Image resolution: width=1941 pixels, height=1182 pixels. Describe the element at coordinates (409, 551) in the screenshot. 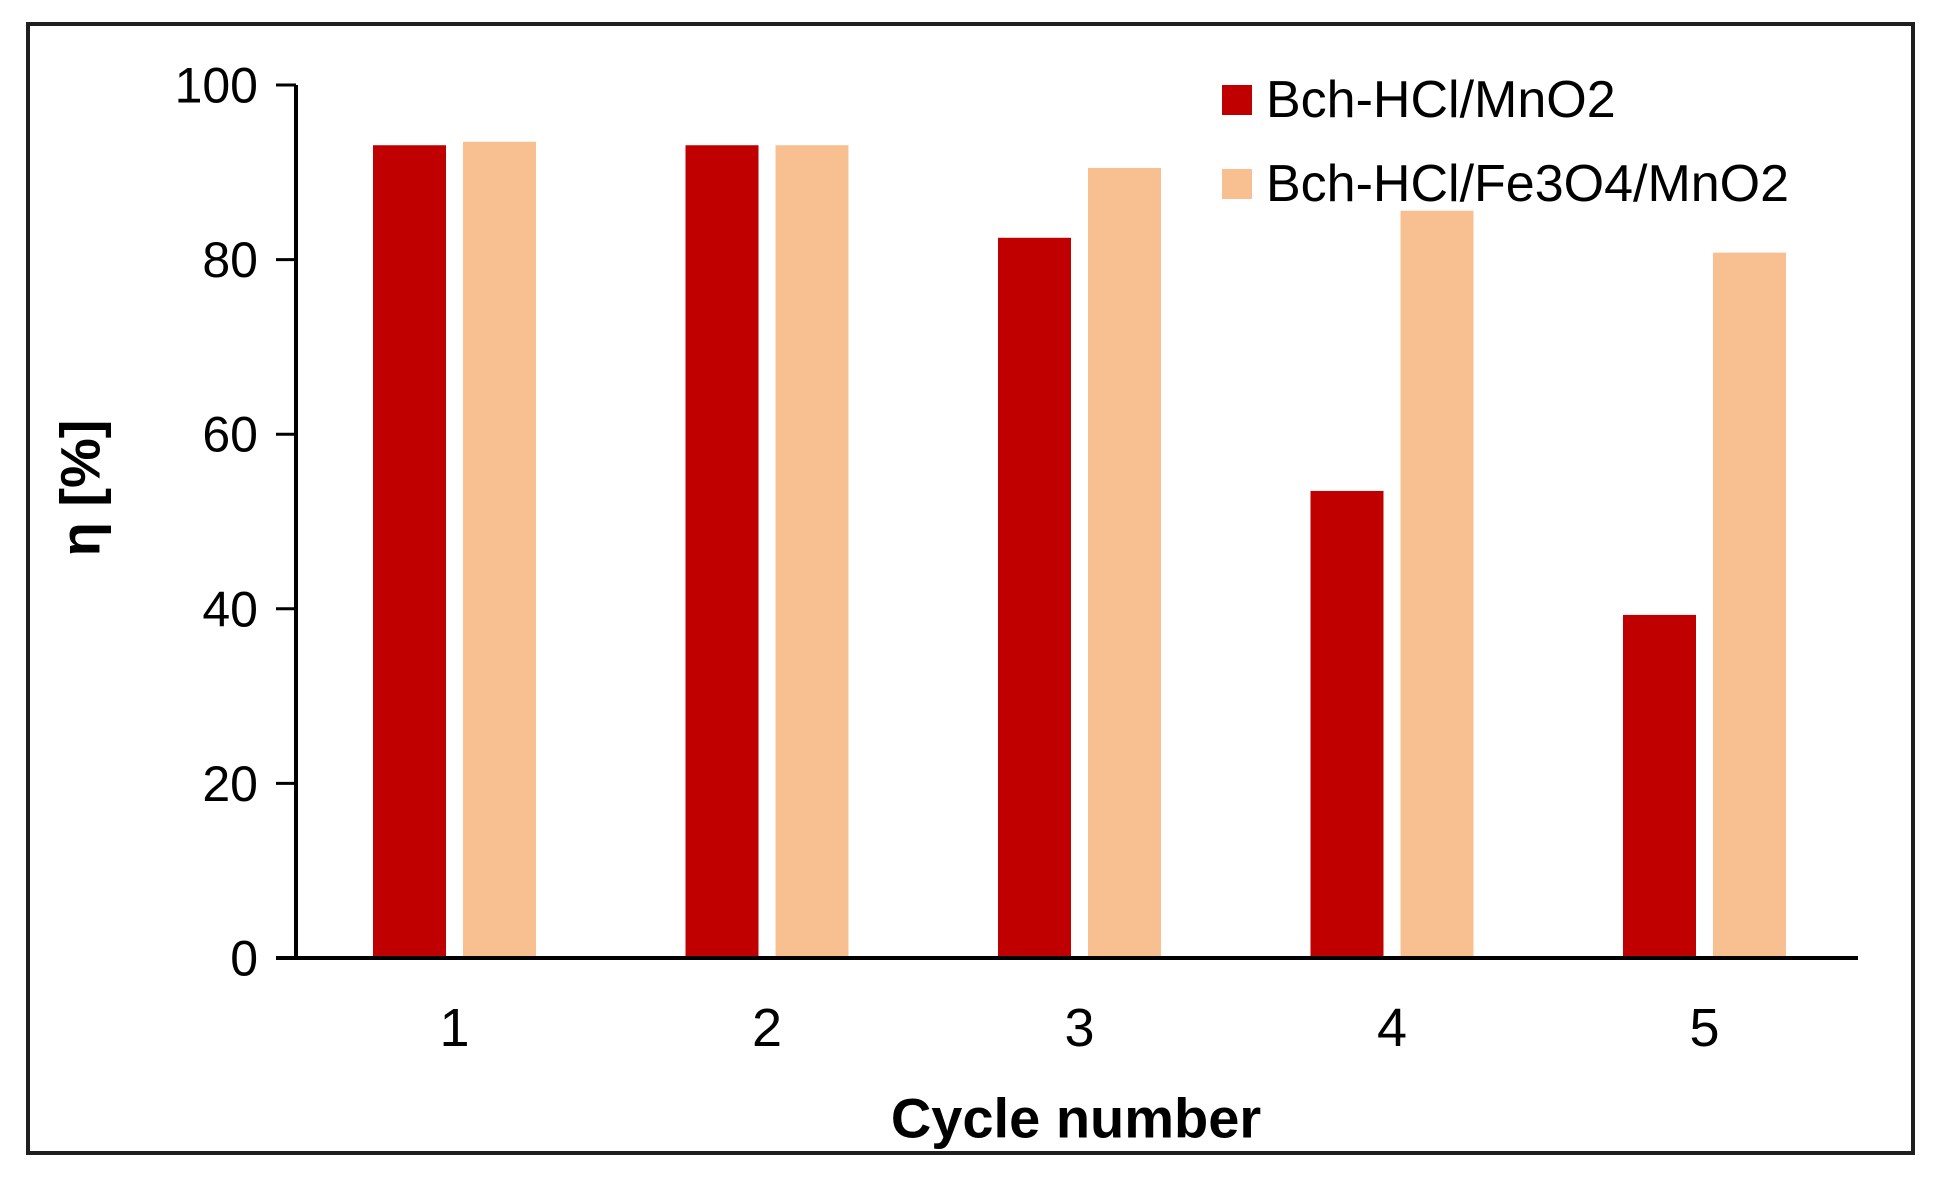

I see `bar-series1-cycle1` at that location.